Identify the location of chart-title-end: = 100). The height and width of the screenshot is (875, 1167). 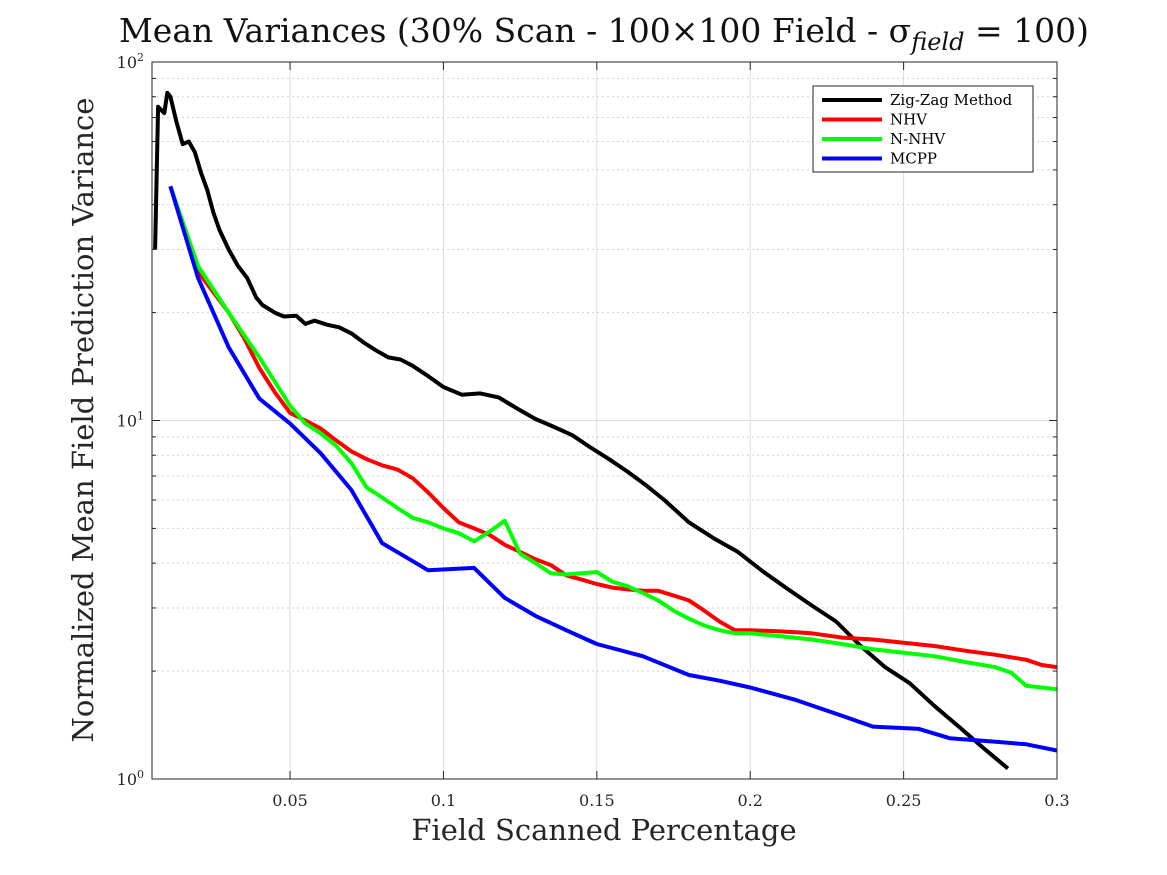
(1026, 30).